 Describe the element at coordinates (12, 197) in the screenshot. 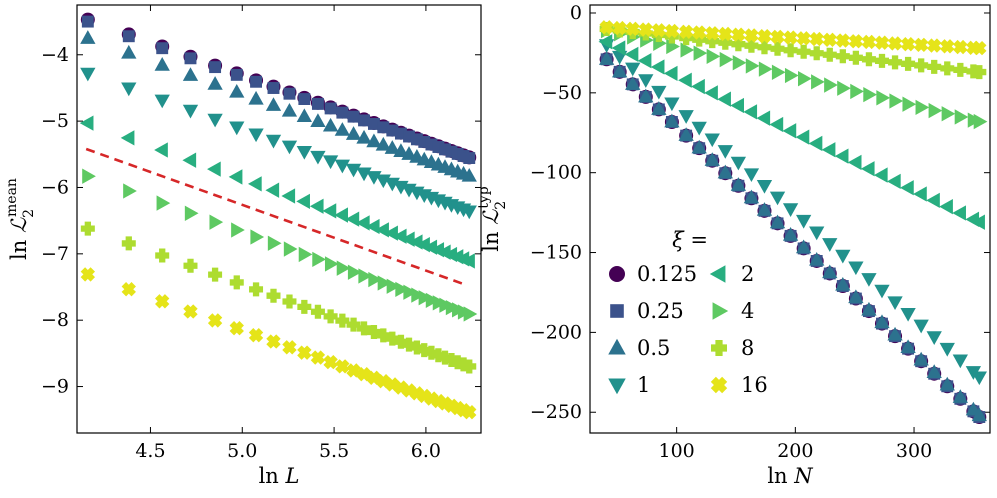

I see `y-axis-label-sup: mean` at that location.